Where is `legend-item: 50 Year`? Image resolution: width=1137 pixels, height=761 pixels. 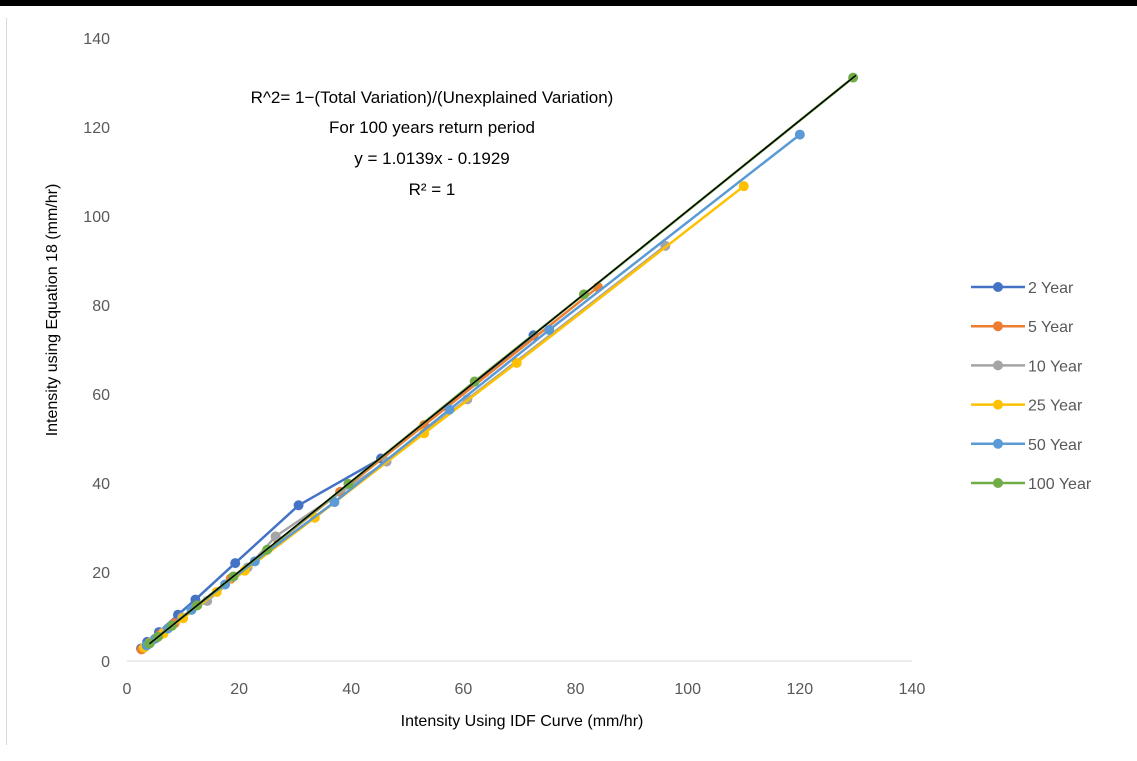
legend-item: 50 Year is located at coordinates (1027, 445).